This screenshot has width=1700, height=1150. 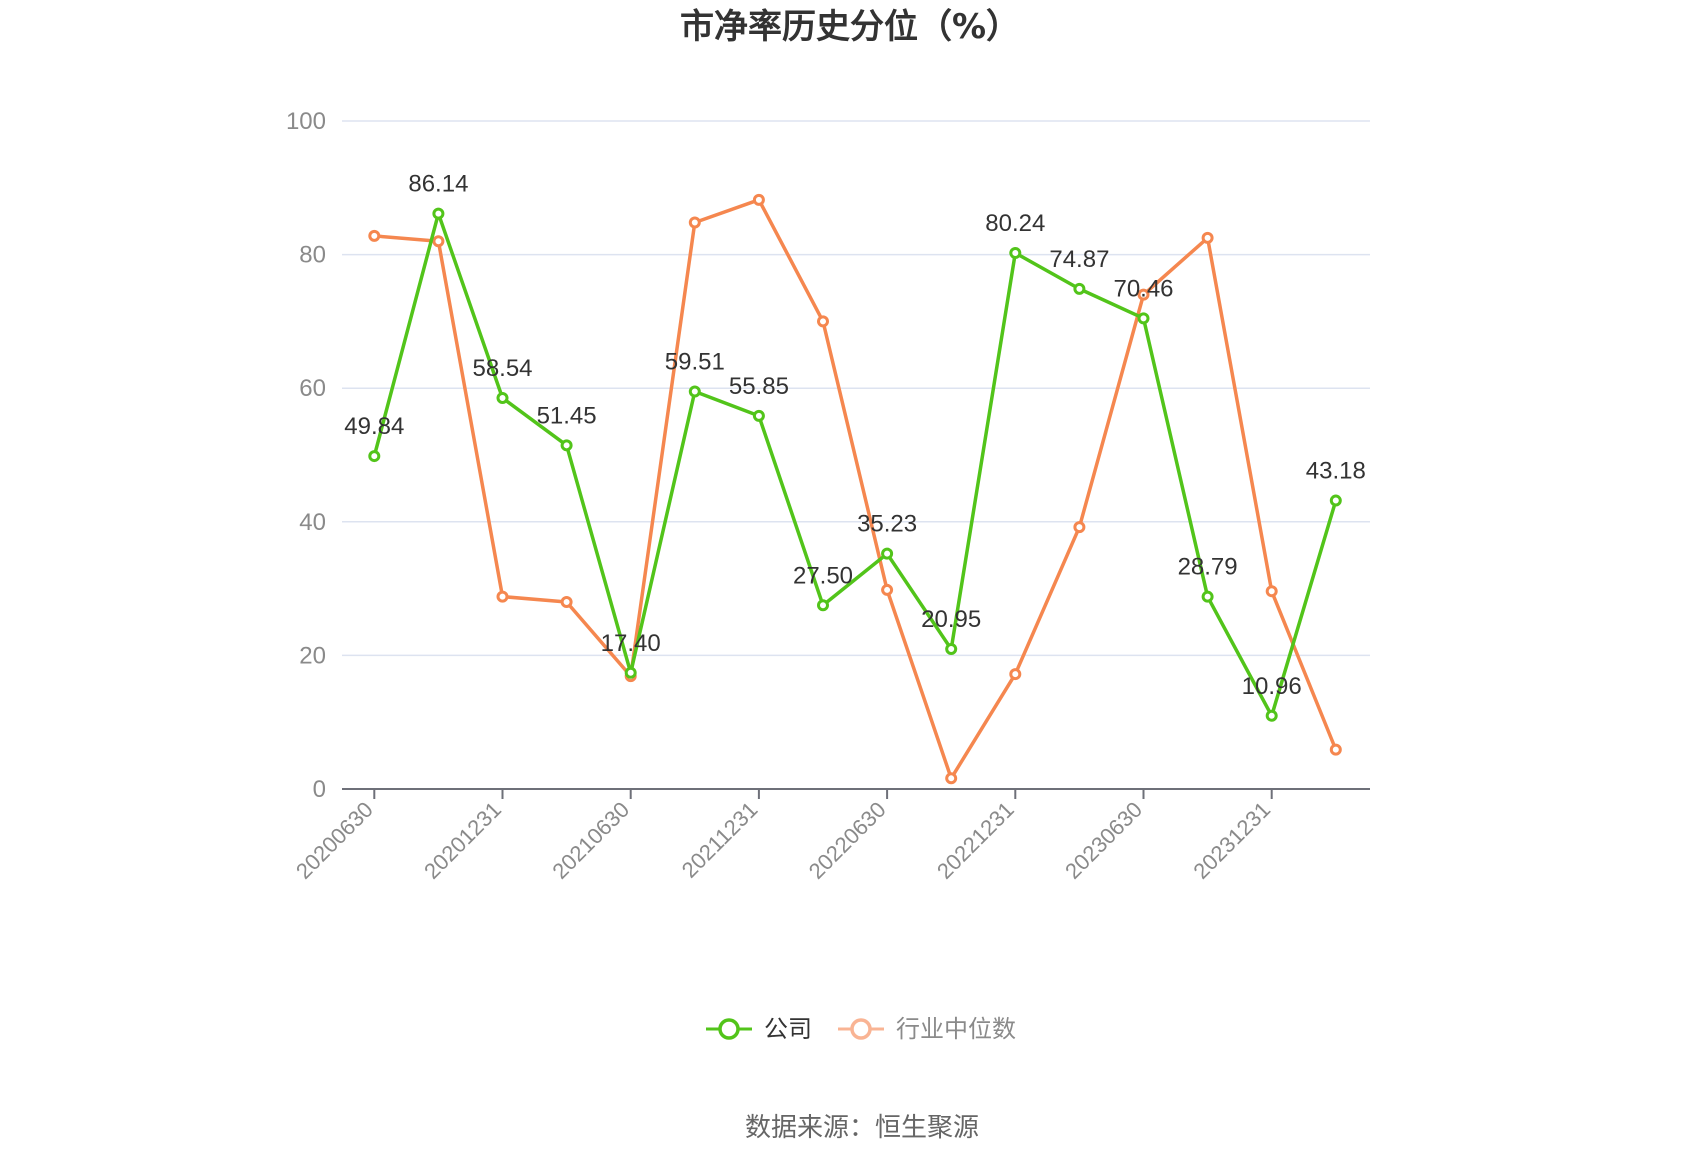 I want to click on y-tick-label: 20, so click(x=312, y=655).